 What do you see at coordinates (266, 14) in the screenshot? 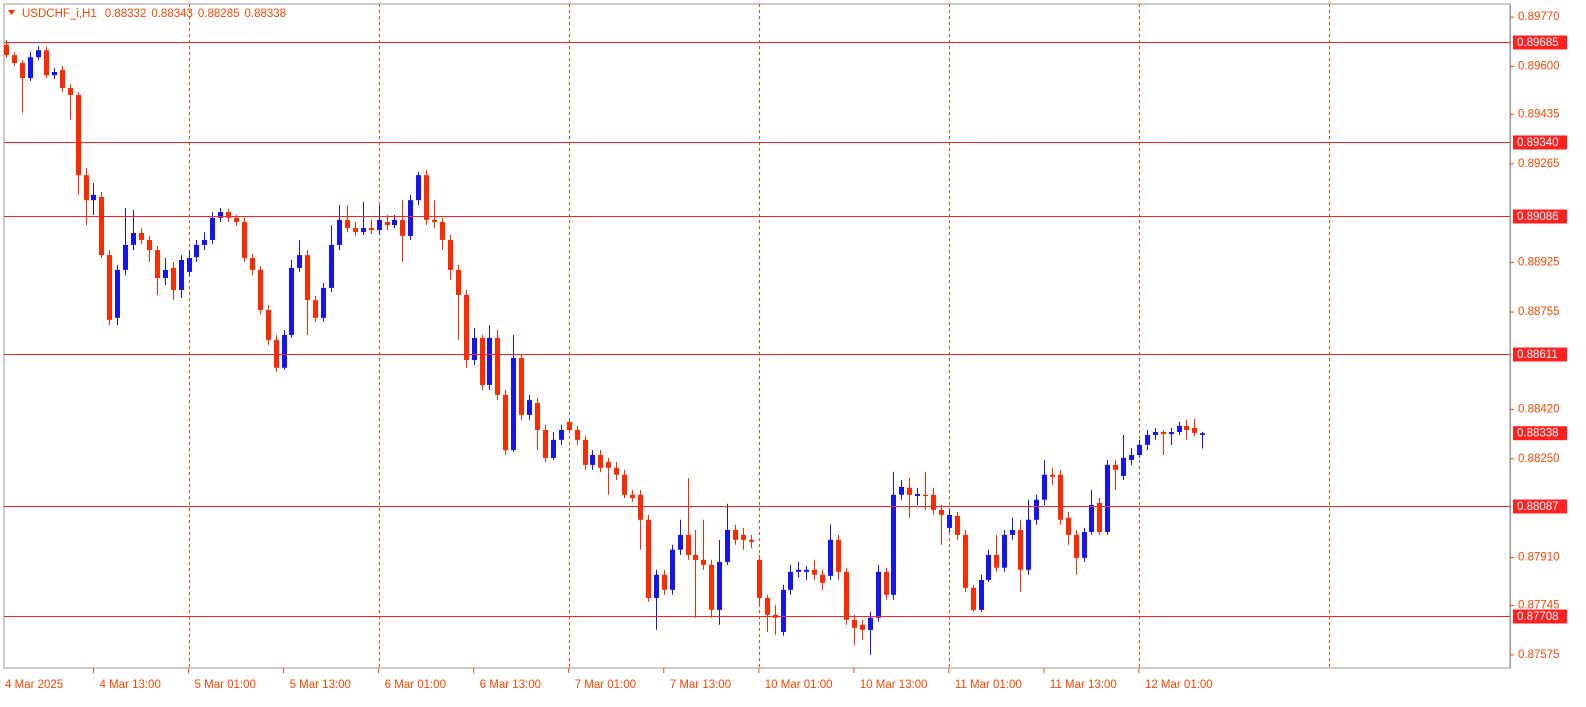
I see `header-close: 0.88338` at bounding box center [266, 14].